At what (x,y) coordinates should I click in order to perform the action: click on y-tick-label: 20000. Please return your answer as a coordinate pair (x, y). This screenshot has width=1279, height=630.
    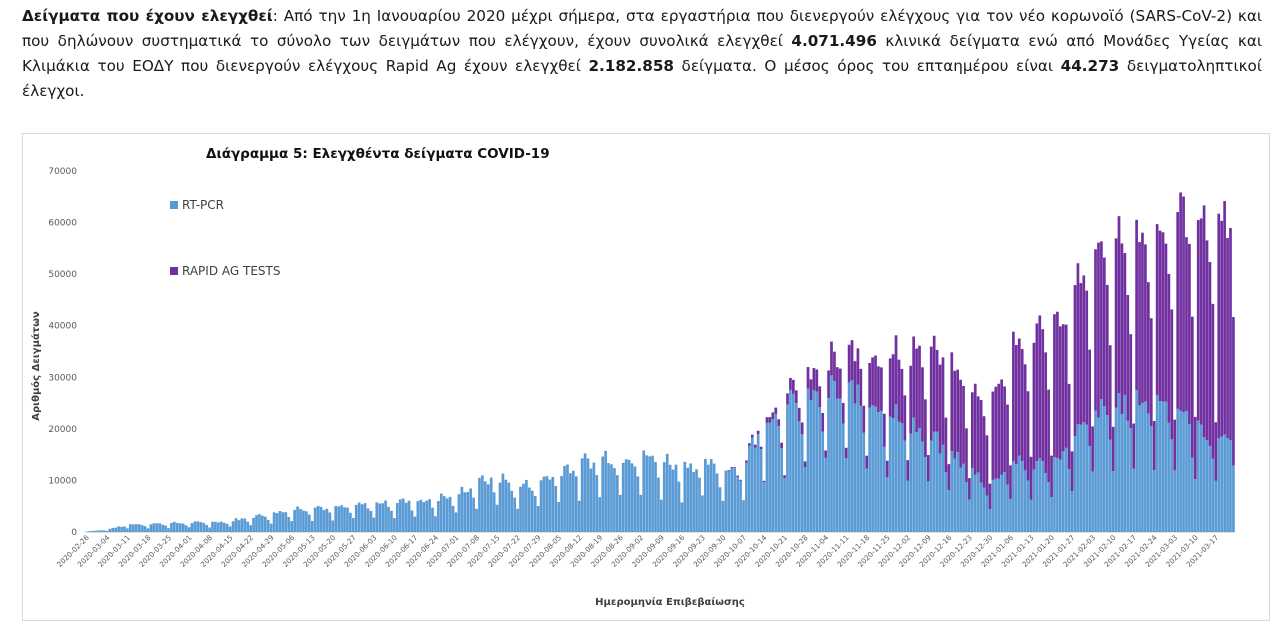
    Looking at the image, I should click on (62, 430).